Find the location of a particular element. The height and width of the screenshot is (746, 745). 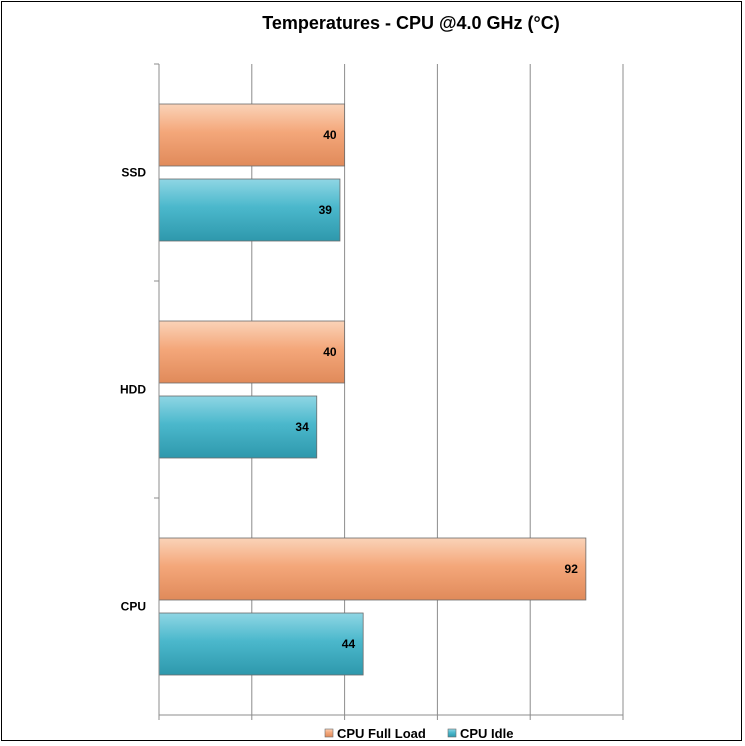

data-label: 92 is located at coordinates (572, 569).